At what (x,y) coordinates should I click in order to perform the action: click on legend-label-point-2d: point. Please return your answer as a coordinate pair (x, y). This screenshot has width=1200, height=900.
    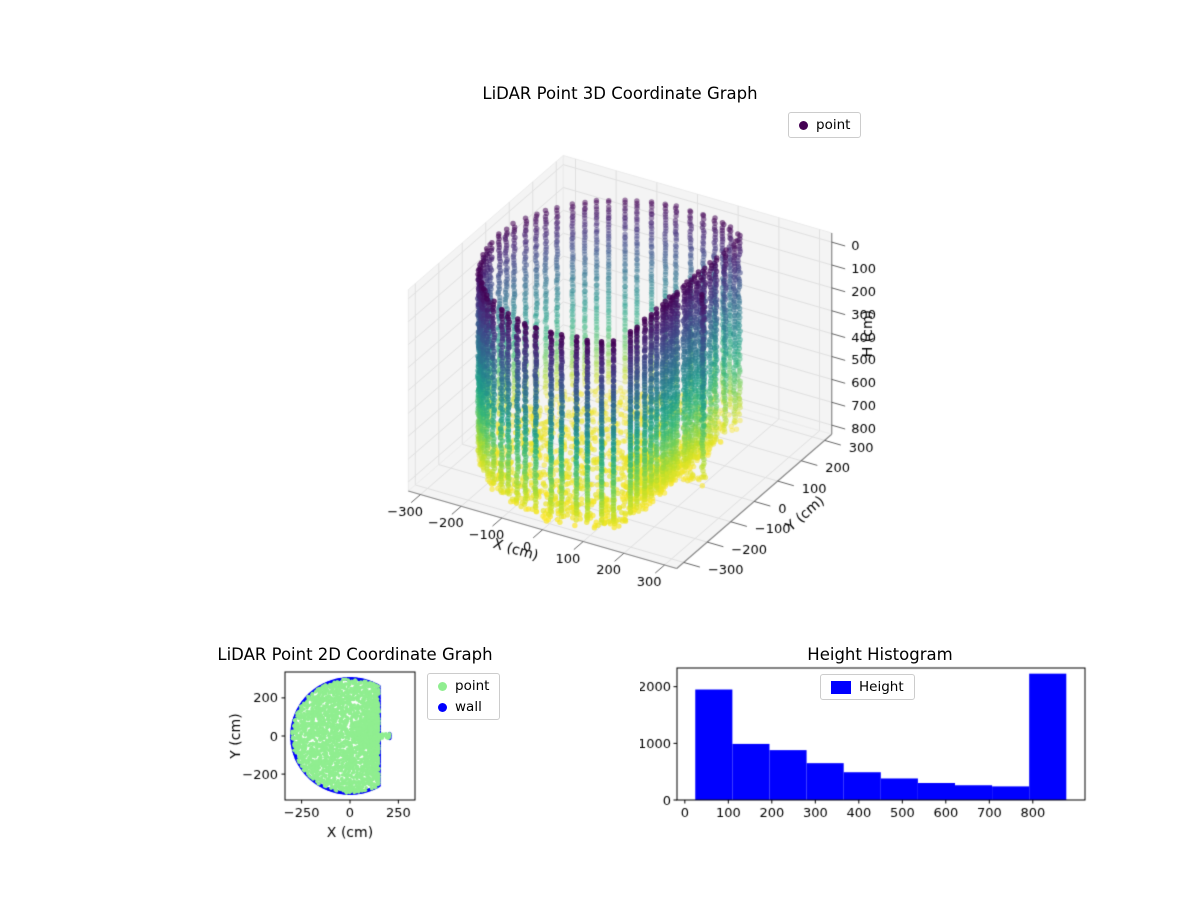
    Looking at the image, I should click on (472, 686).